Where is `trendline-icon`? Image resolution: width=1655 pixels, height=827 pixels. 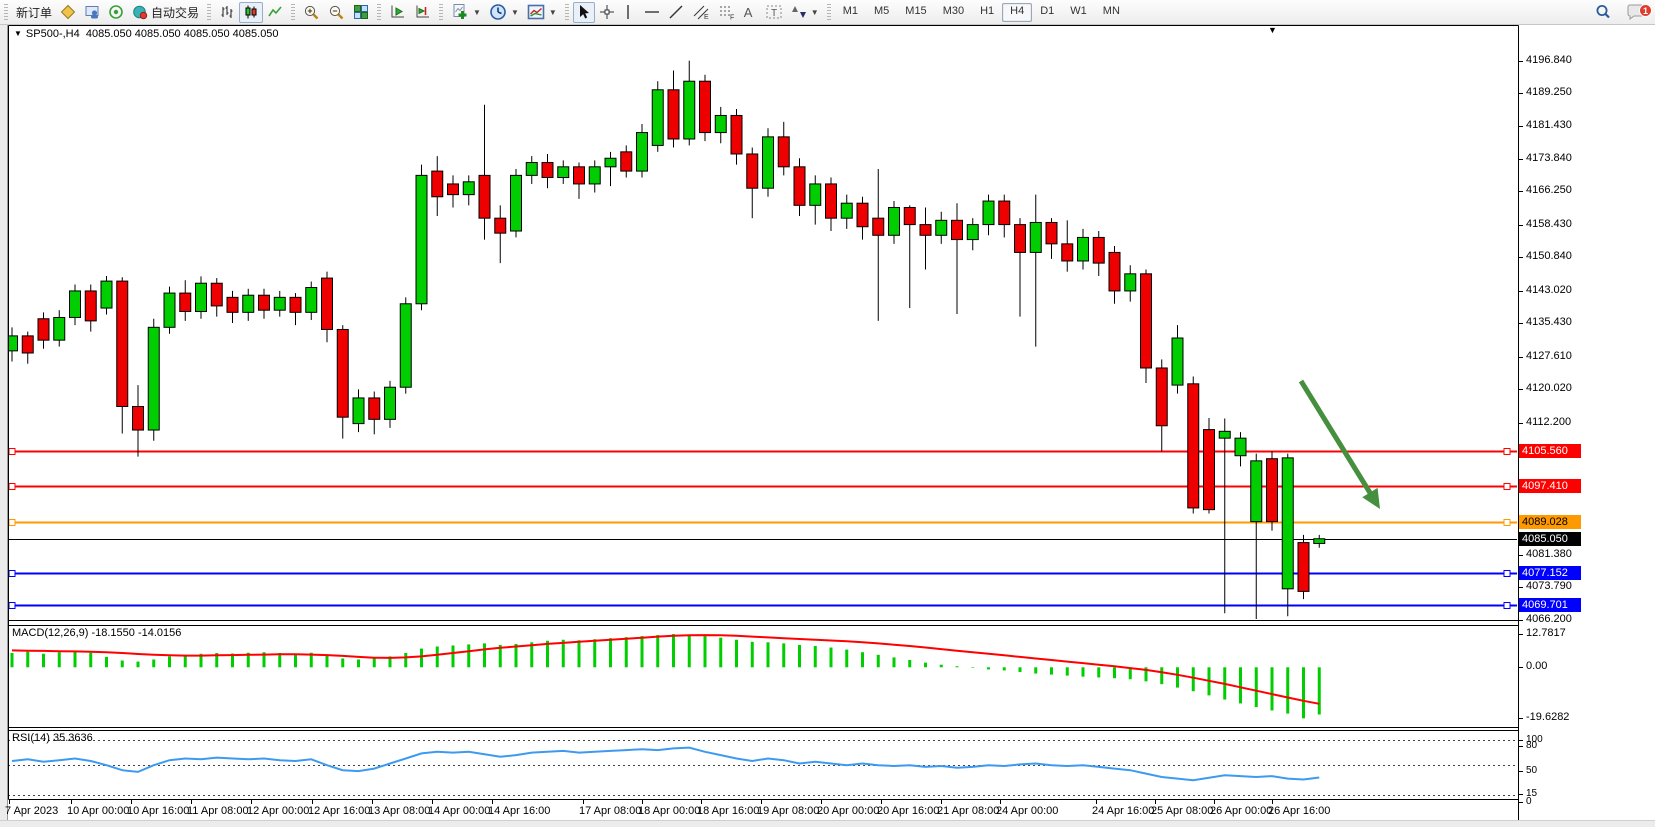 trendline-icon is located at coordinates (676, 12).